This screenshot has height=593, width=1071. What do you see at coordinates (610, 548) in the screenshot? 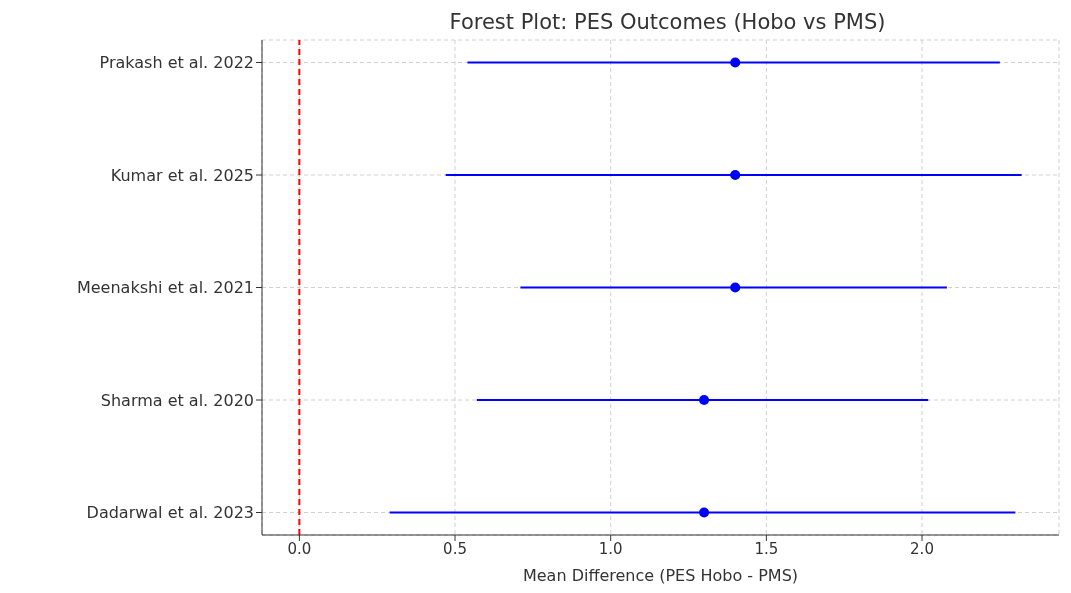
I see `x-tick-label: 1.0` at bounding box center [610, 548].